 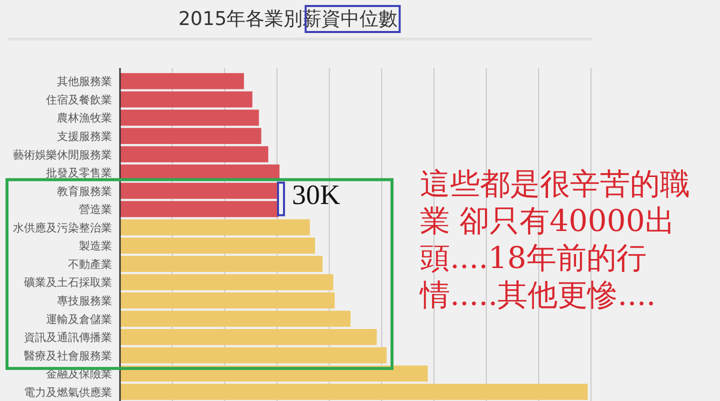 What do you see at coordinates (79, 99) in the screenshot?
I see `y-tick-label: 住宿及餐飲業` at bounding box center [79, 99].